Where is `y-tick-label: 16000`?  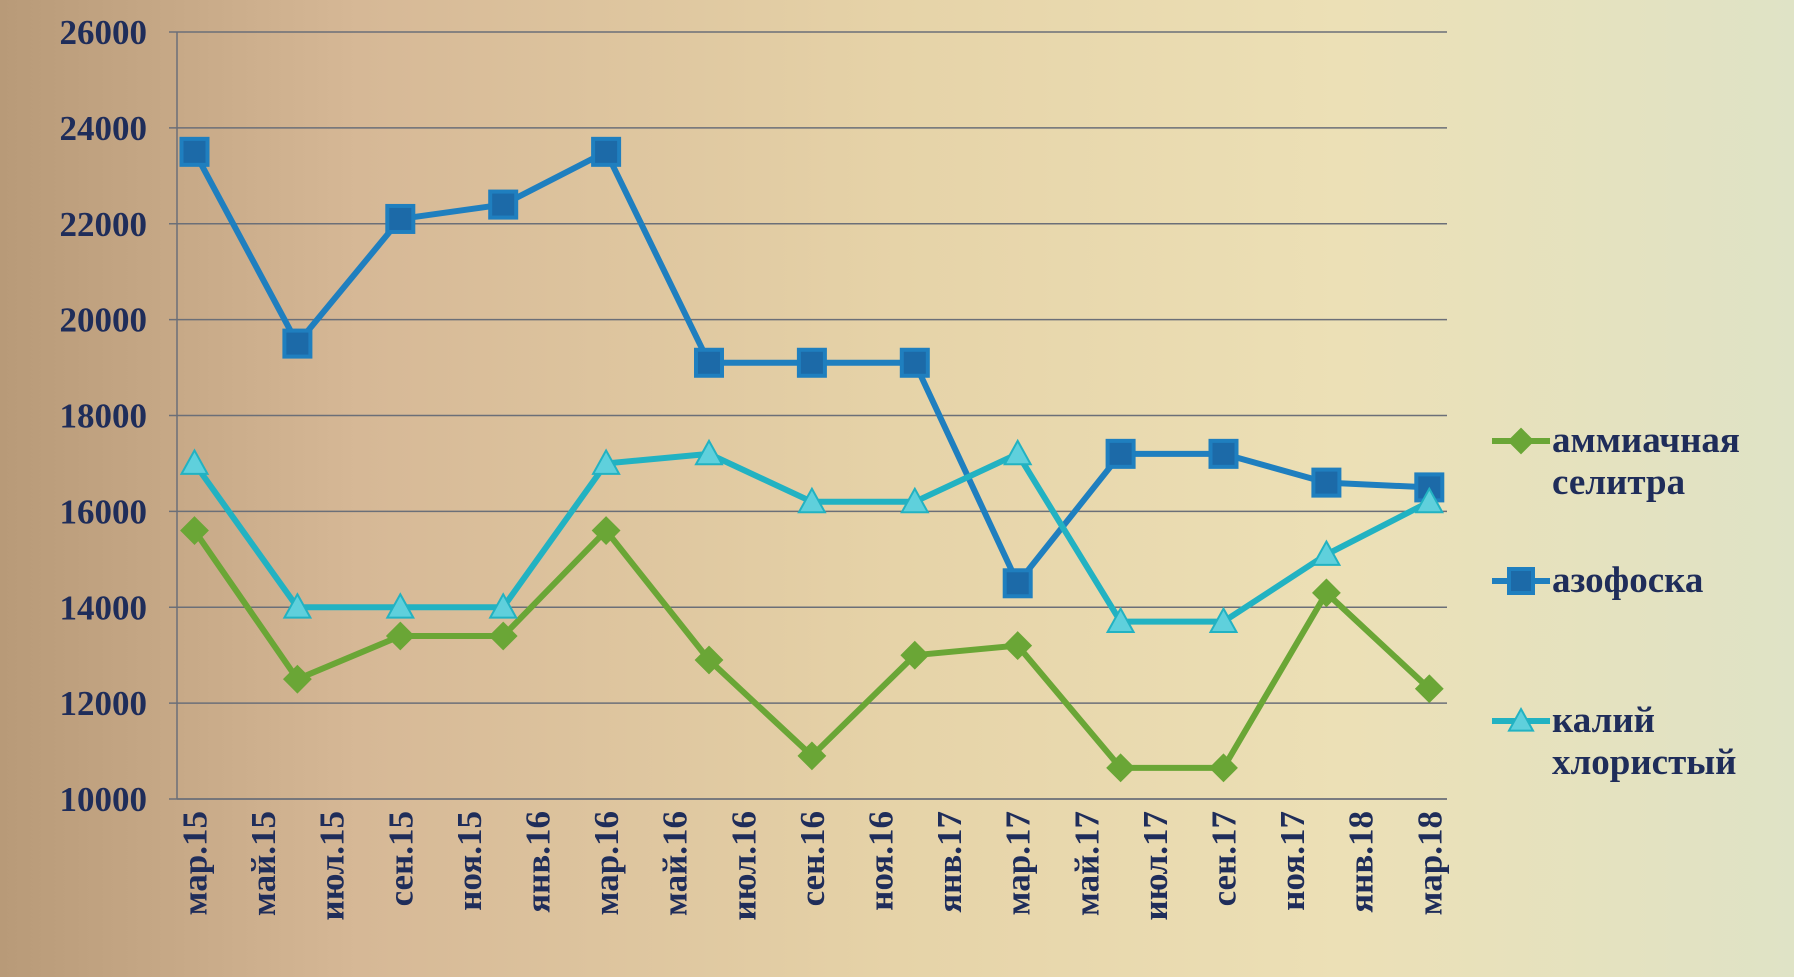 y-tick-label: 16000 is located at coordinates (104, 511).